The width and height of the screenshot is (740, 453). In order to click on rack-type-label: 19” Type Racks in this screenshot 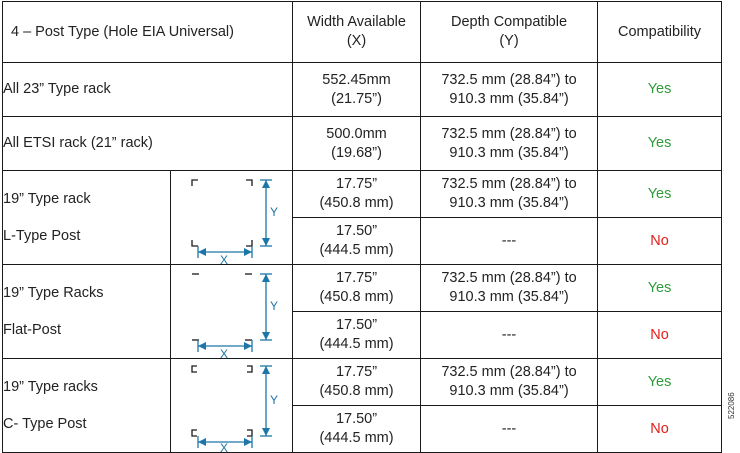, I will do `click(53, 292)`.